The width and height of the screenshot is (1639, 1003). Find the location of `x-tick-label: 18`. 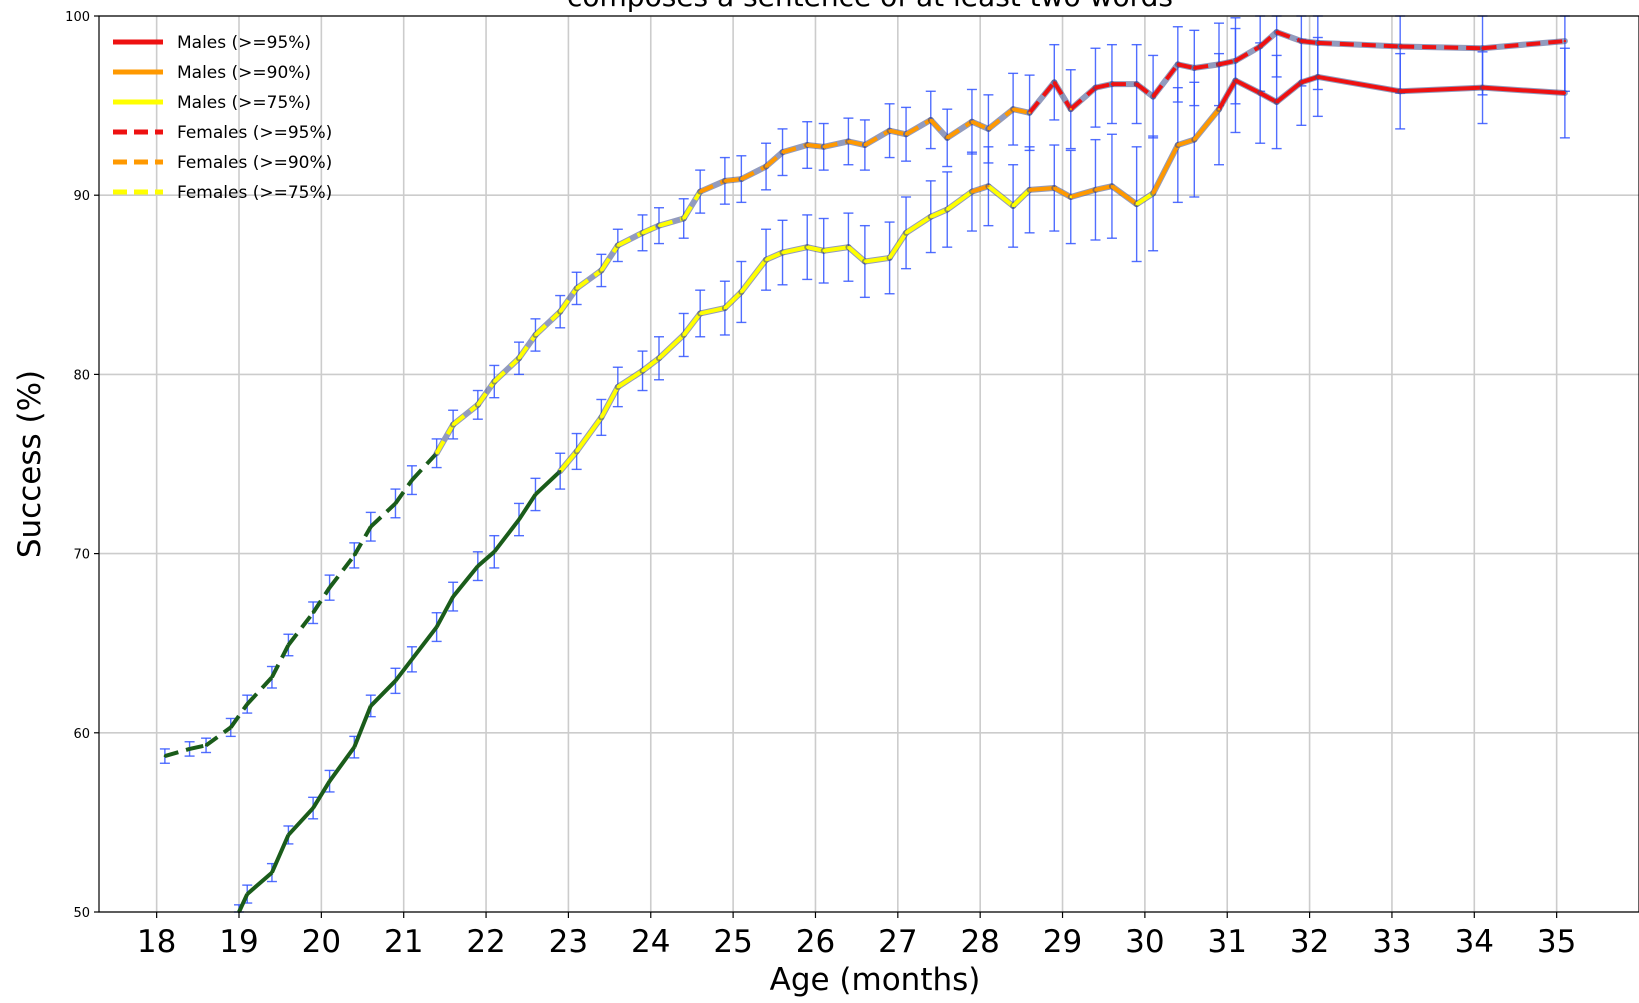

x-tick-label: 18 is located at coordinates (156, 942).